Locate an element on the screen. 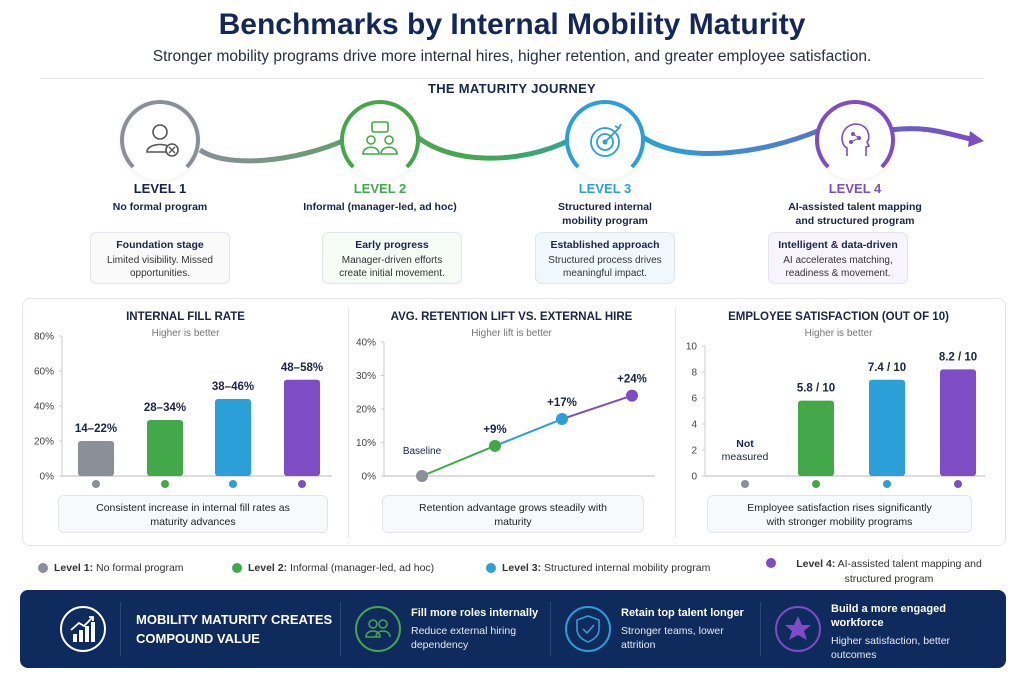 This screenshot has width=1024, height=683. info-box-title: Established approach is located at coordinates (605, 245).